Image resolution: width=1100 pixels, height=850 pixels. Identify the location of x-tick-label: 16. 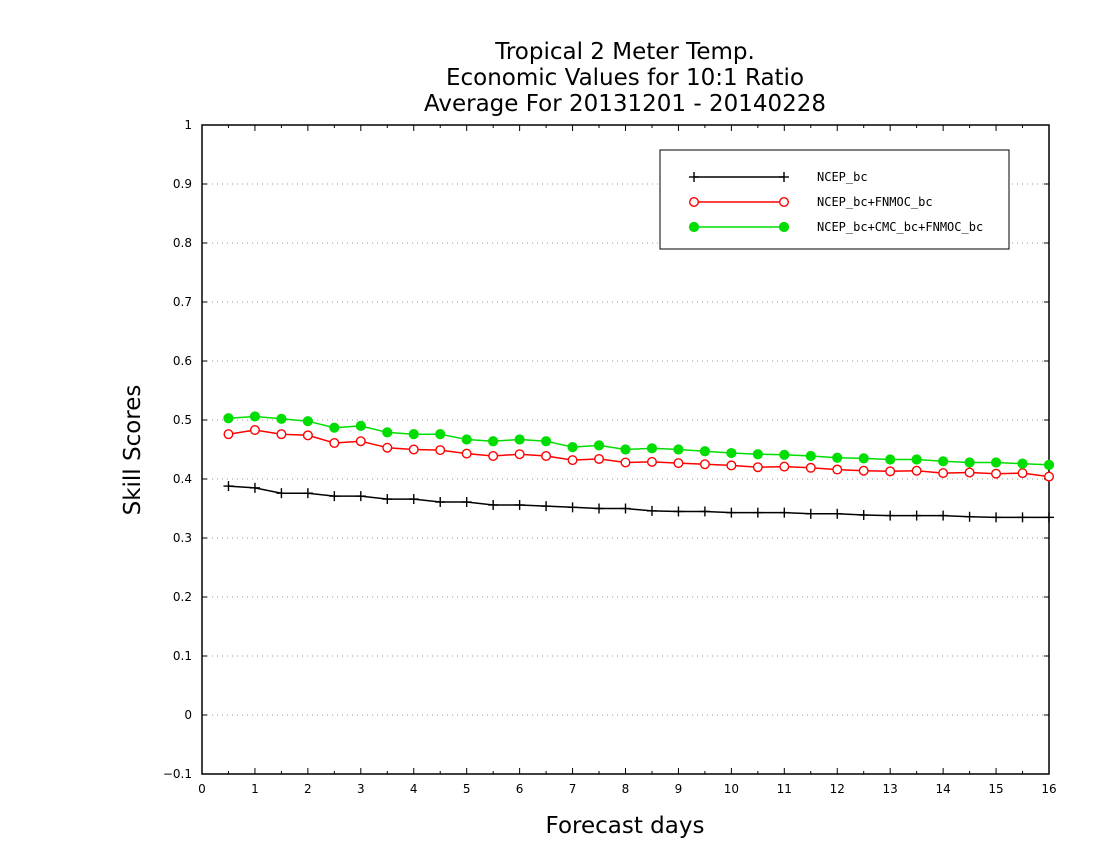
(1048, 789).